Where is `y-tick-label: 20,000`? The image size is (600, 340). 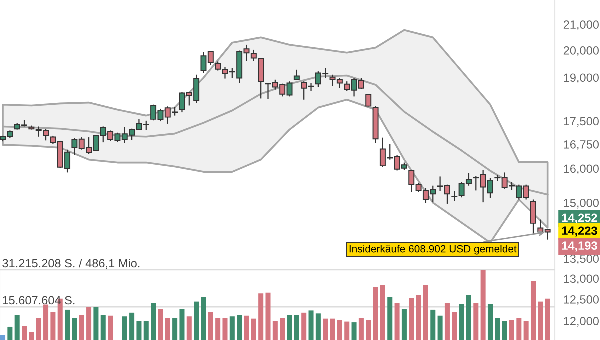 y-tick-label: 20,000 is located at coordinates (581, 51).